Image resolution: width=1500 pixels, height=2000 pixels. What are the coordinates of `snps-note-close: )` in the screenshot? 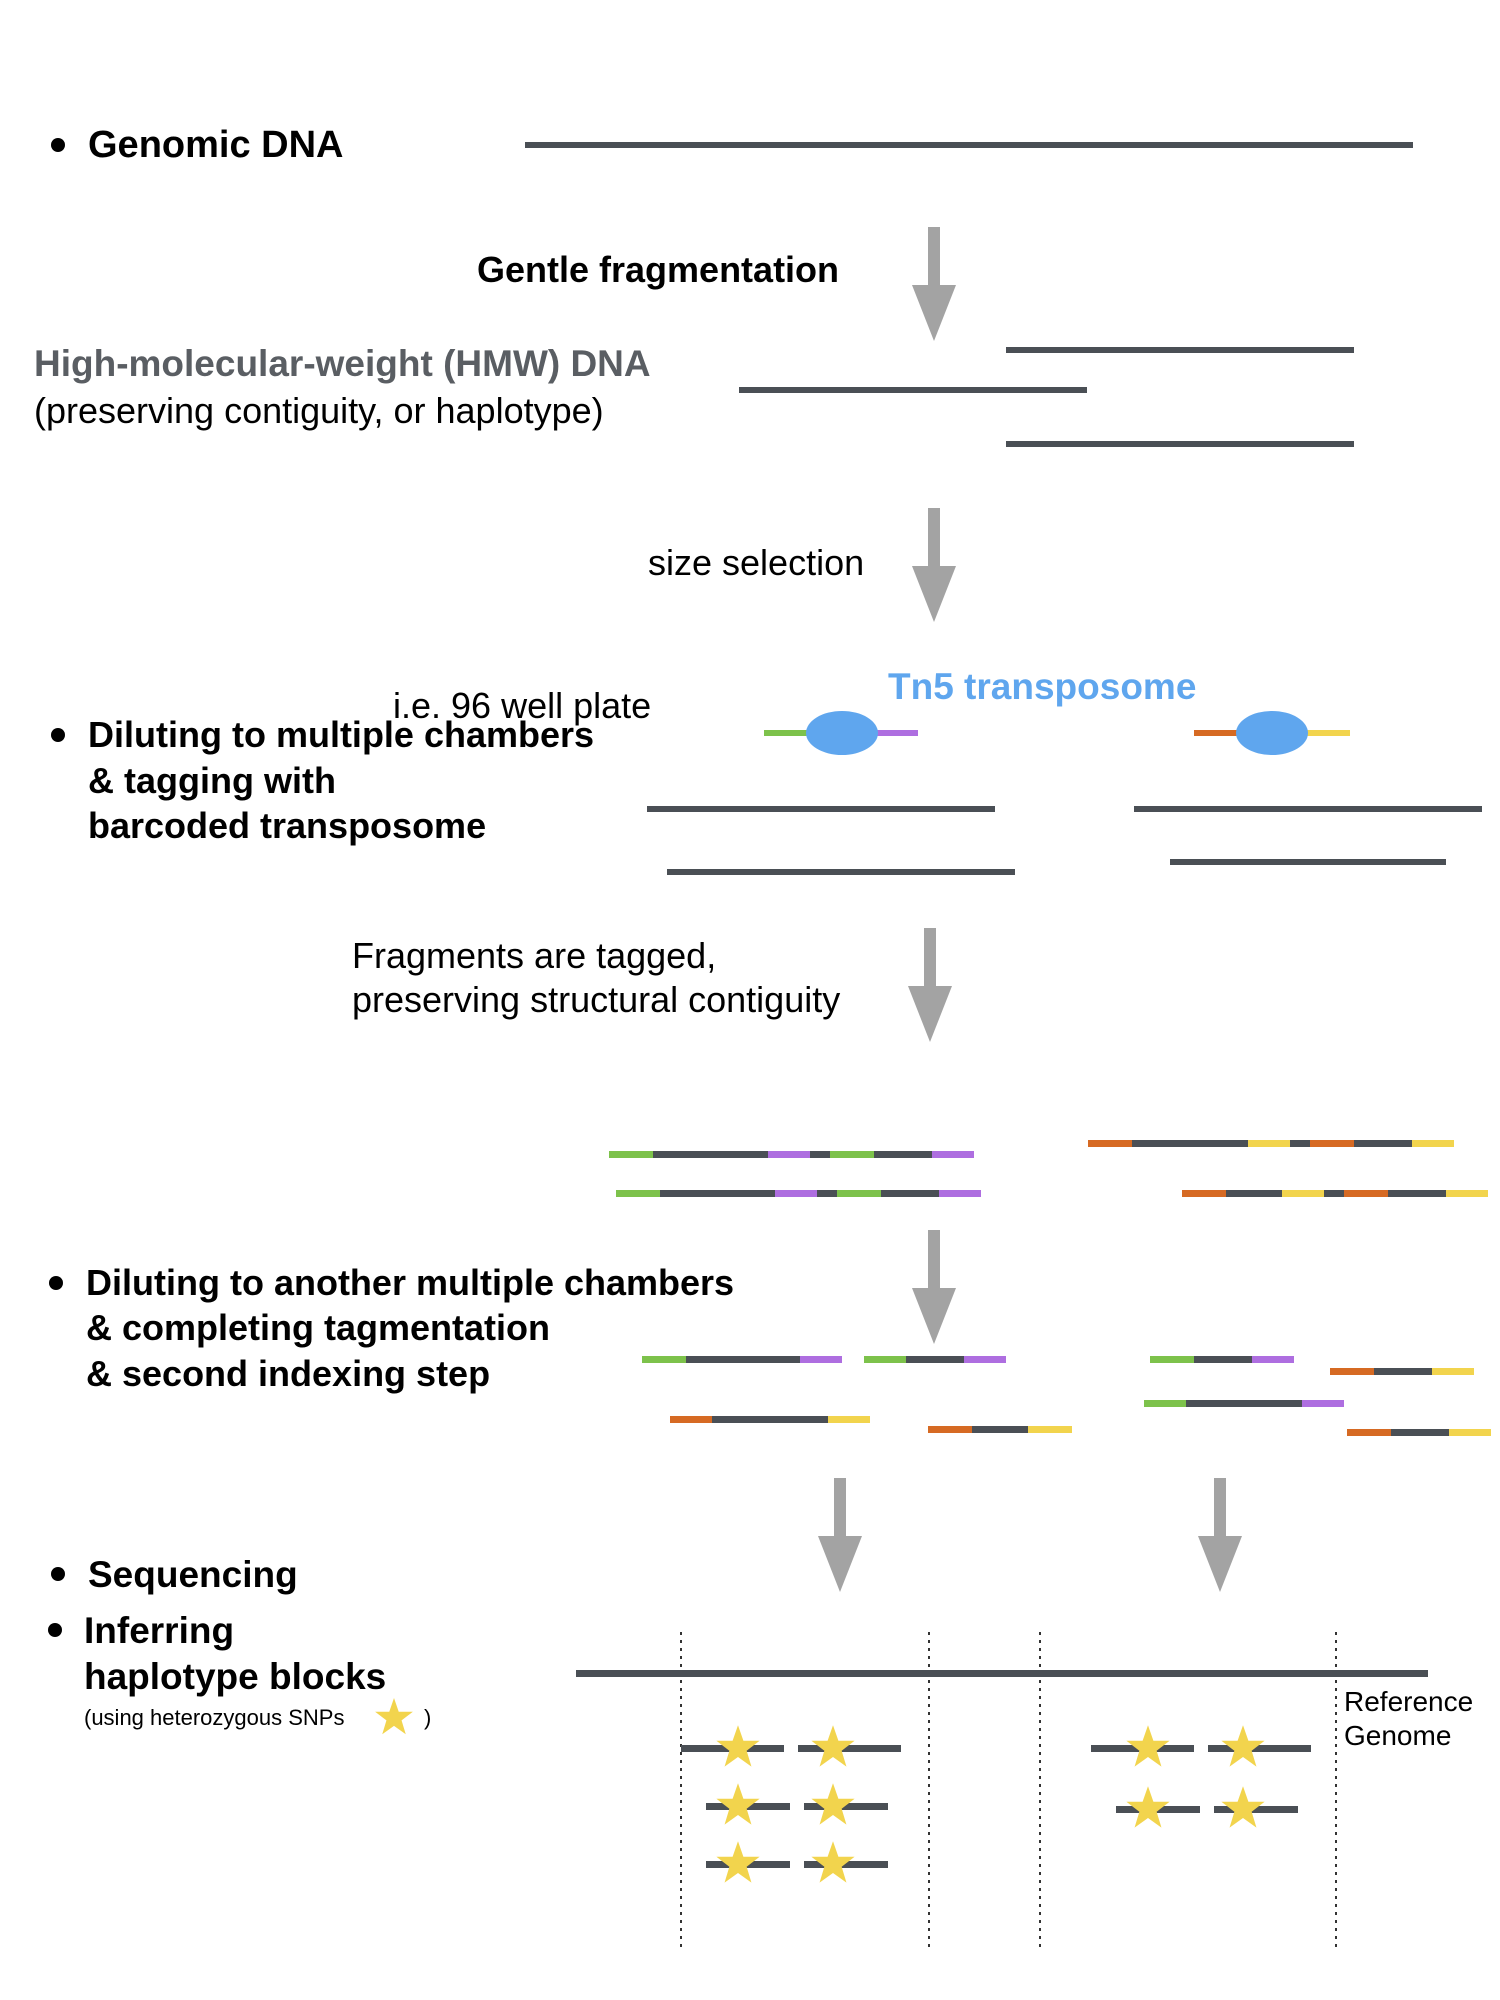 It's located at (427, 1717).